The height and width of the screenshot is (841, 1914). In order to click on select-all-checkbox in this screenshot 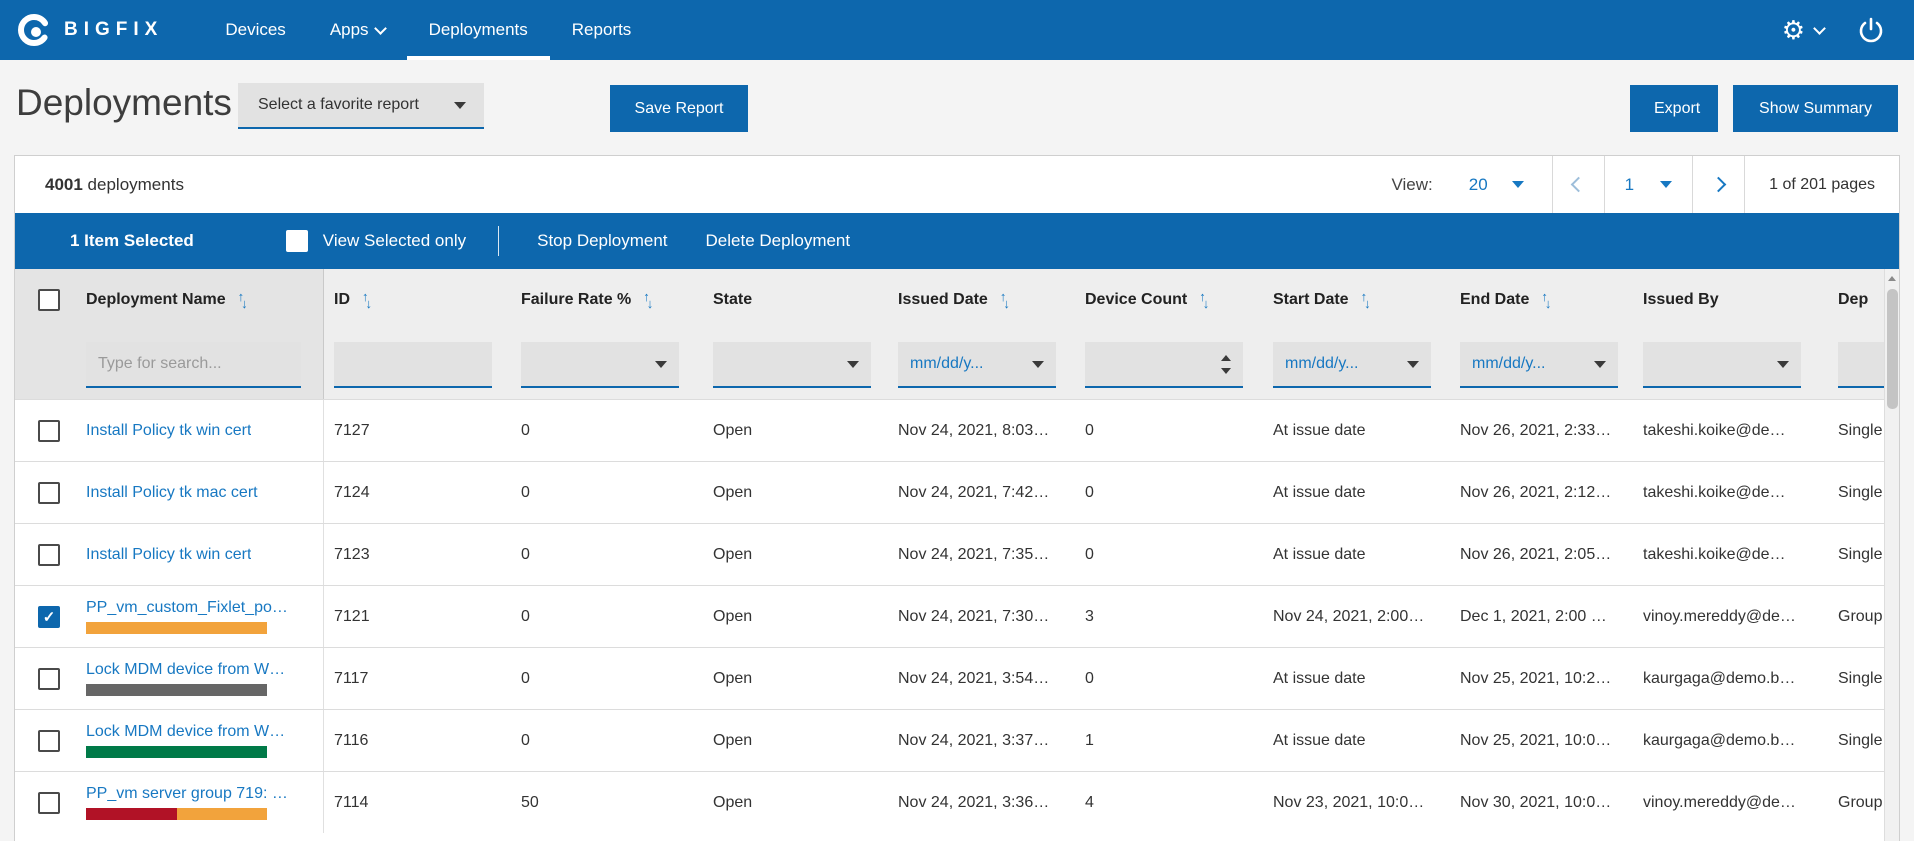, I will do `click(49, 300)`.